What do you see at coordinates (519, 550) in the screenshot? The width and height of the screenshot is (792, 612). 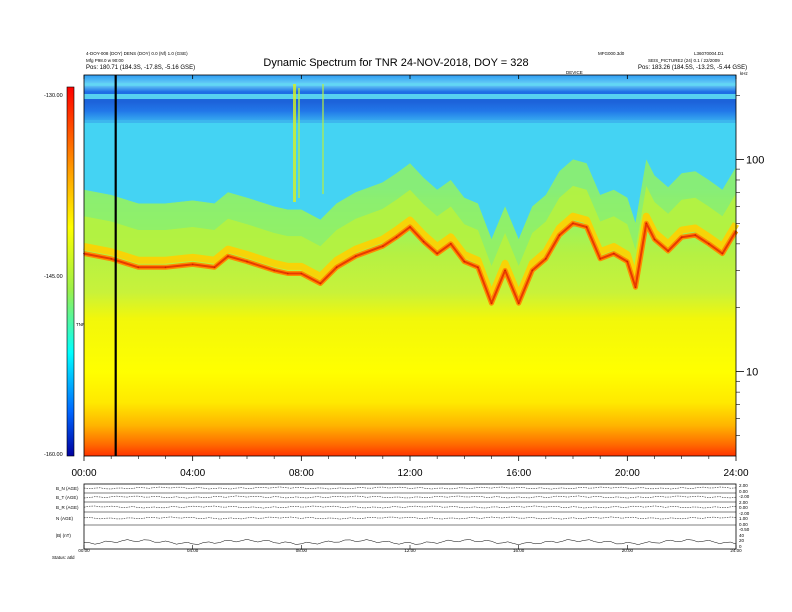 I see `bottom-x-tick-label: 16:00` at bounding box center [519, 550].